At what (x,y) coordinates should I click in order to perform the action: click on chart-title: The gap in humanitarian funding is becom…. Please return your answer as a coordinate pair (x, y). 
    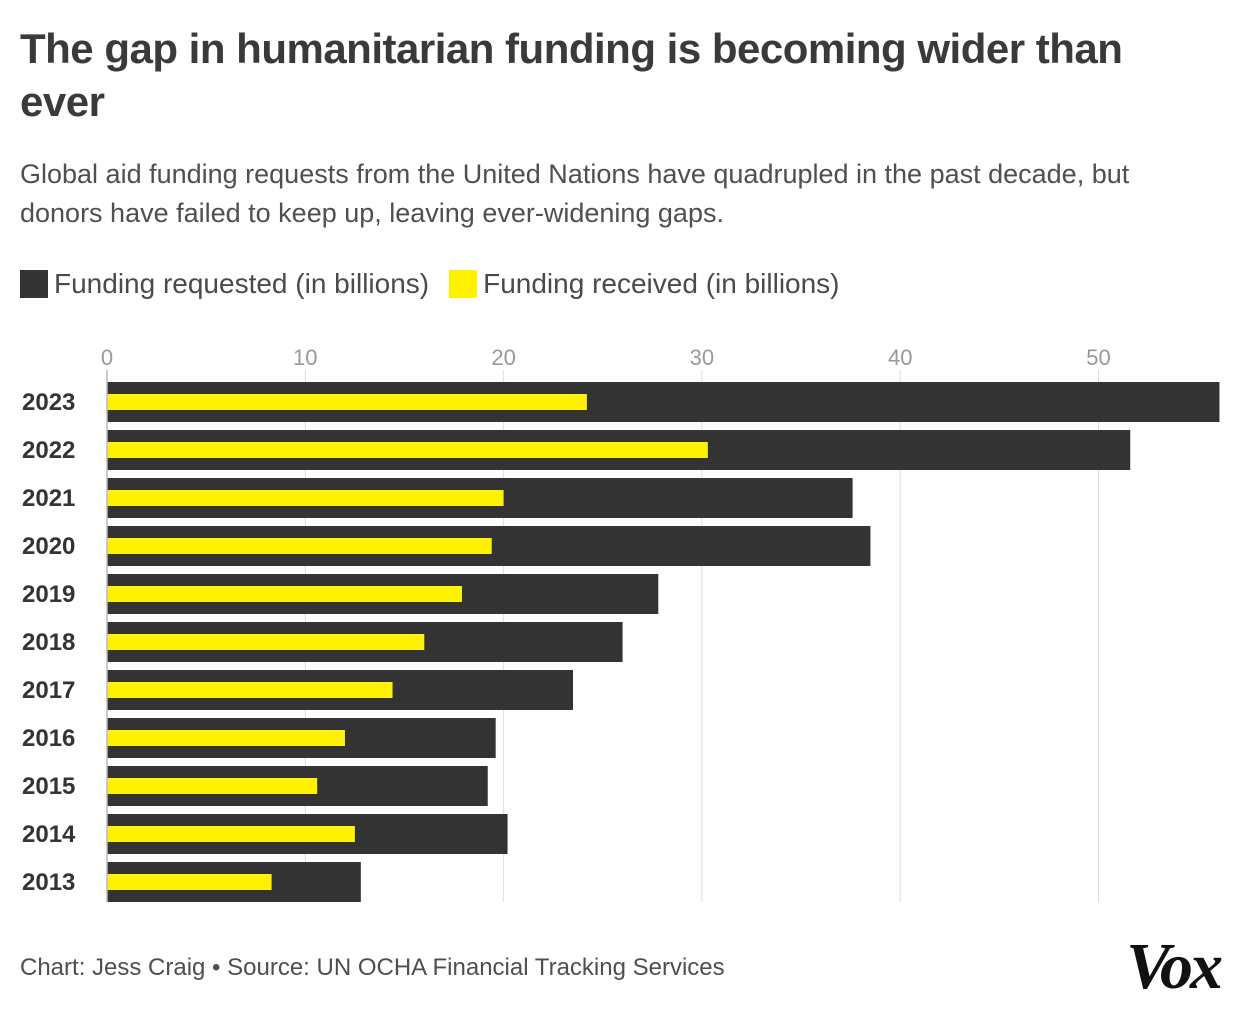
    Looking at the image, I should click on (571, 75).